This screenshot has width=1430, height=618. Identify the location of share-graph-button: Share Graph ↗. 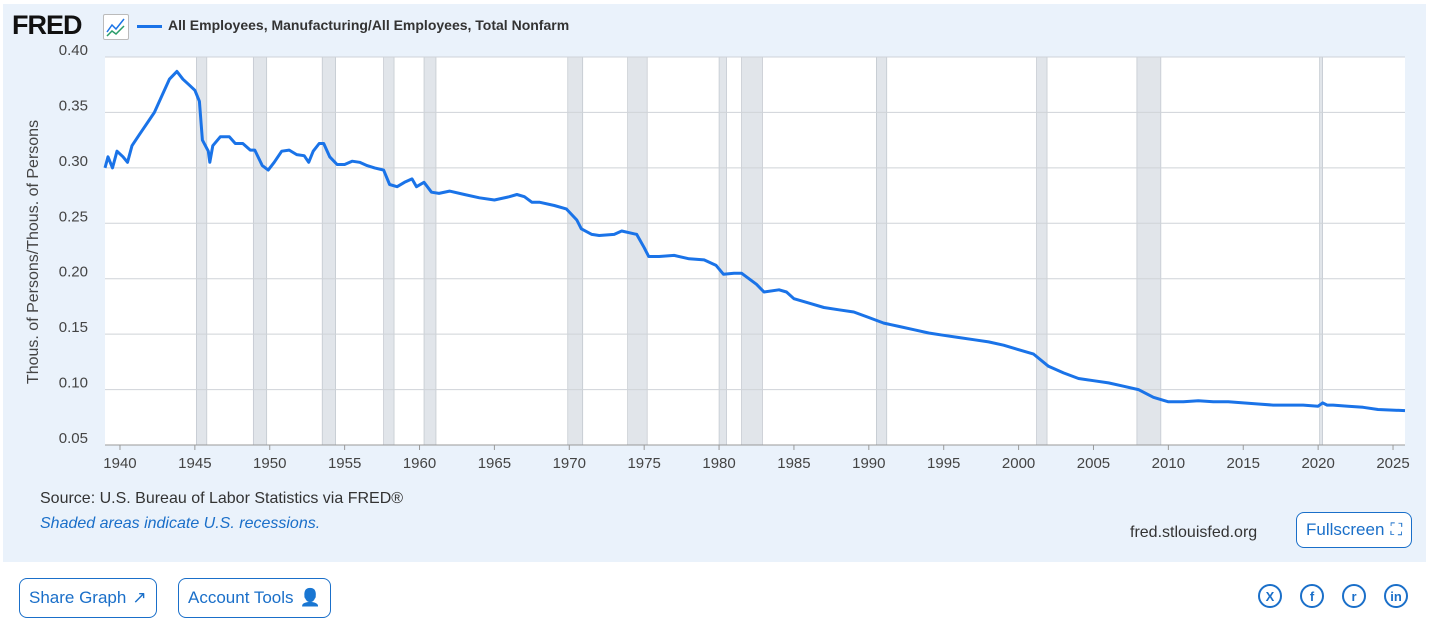
(88, 598).